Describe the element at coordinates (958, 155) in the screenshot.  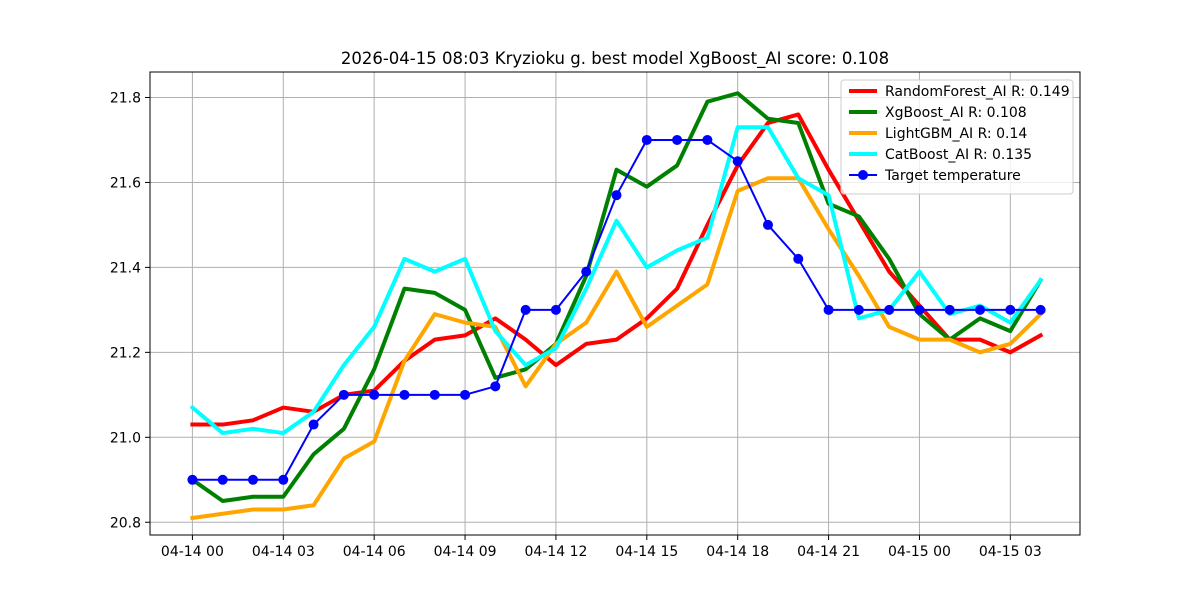
I see `legend-label: CatBoost_AI R: 0.135` at that location.